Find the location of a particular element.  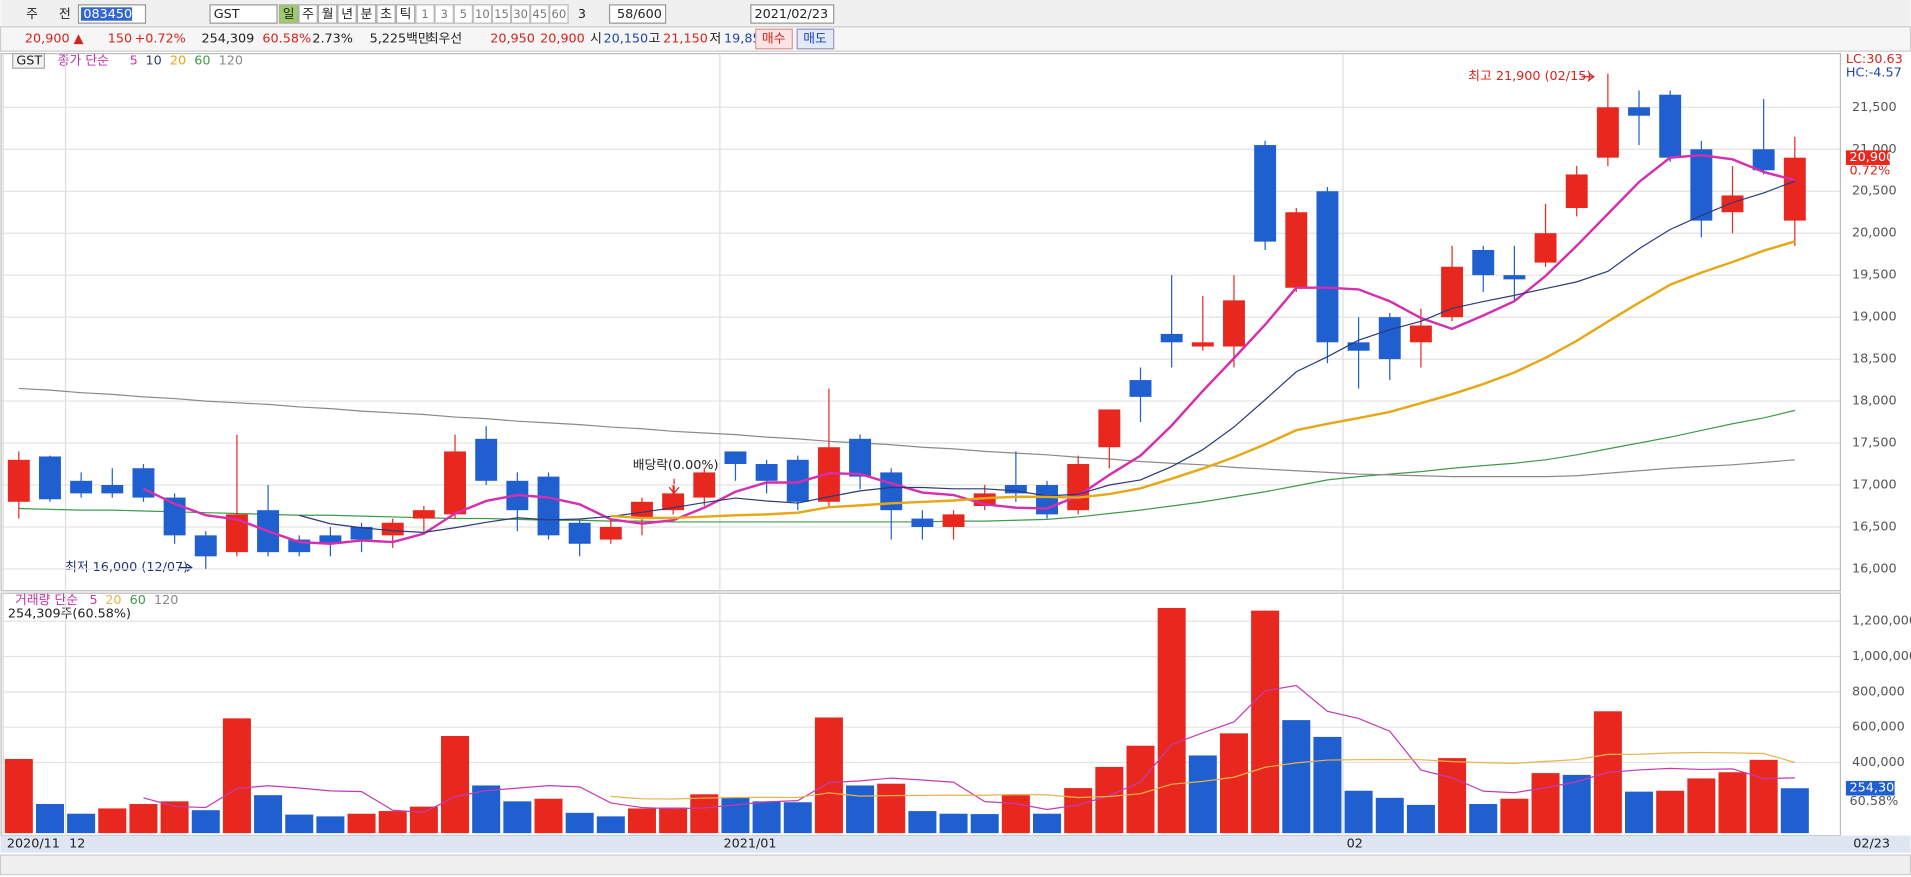

range: 58/600 is located at coordinates (639, 14).